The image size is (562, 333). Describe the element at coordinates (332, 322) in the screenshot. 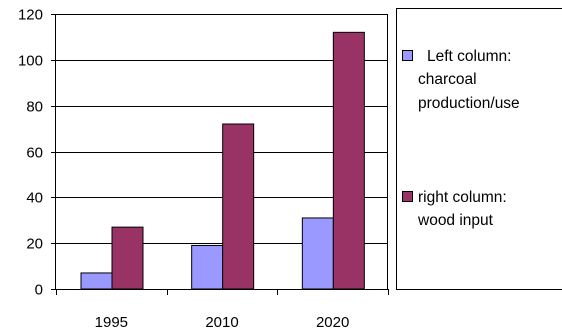

I see `x-tick-label: 2020` at that location.